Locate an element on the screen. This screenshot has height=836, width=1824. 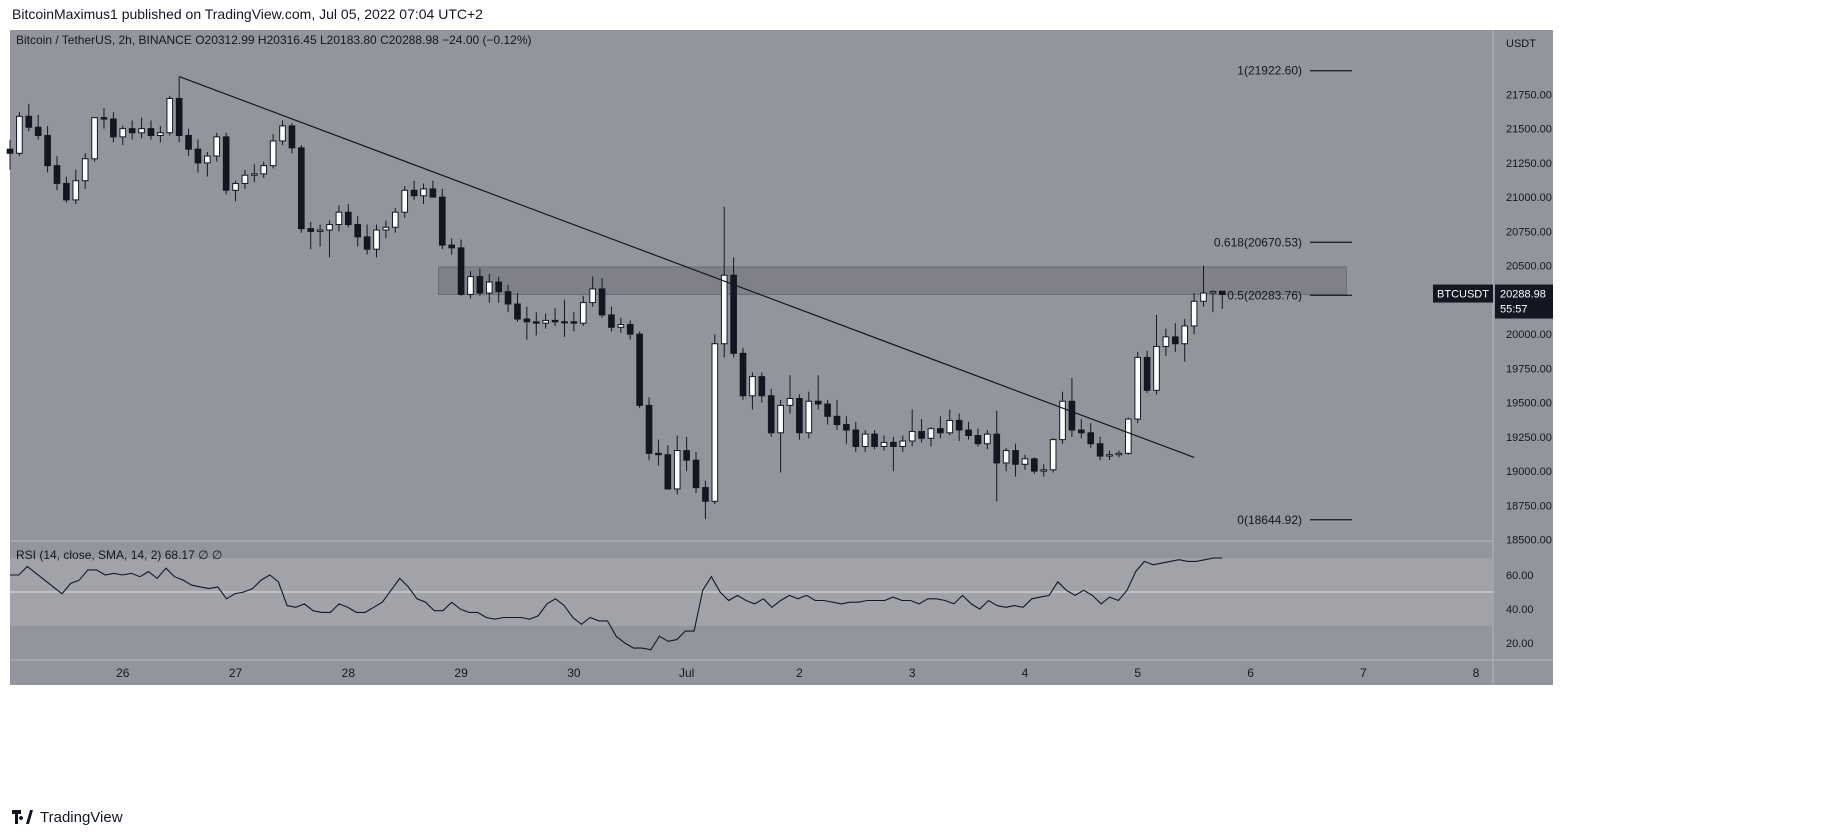
price-tag is located at coordinates (1524, 301).